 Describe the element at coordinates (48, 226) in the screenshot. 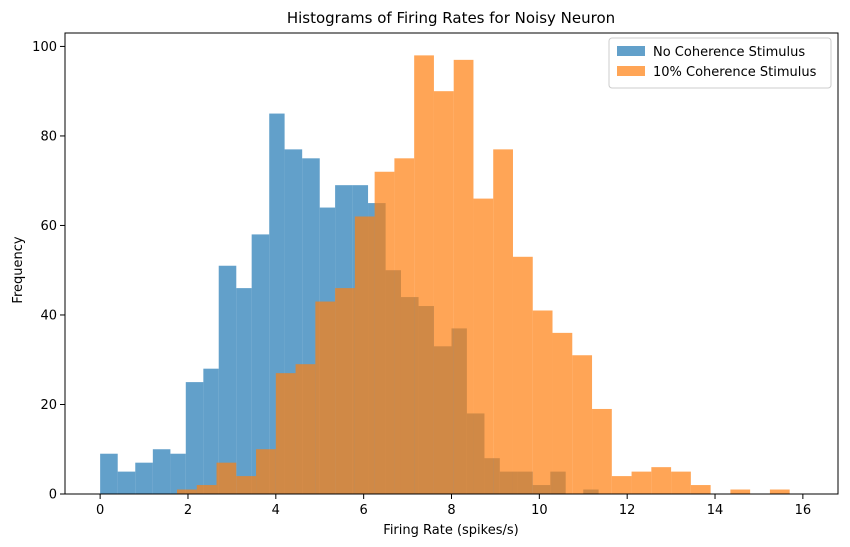

I see `y-tick-label-3: 60` at that location.